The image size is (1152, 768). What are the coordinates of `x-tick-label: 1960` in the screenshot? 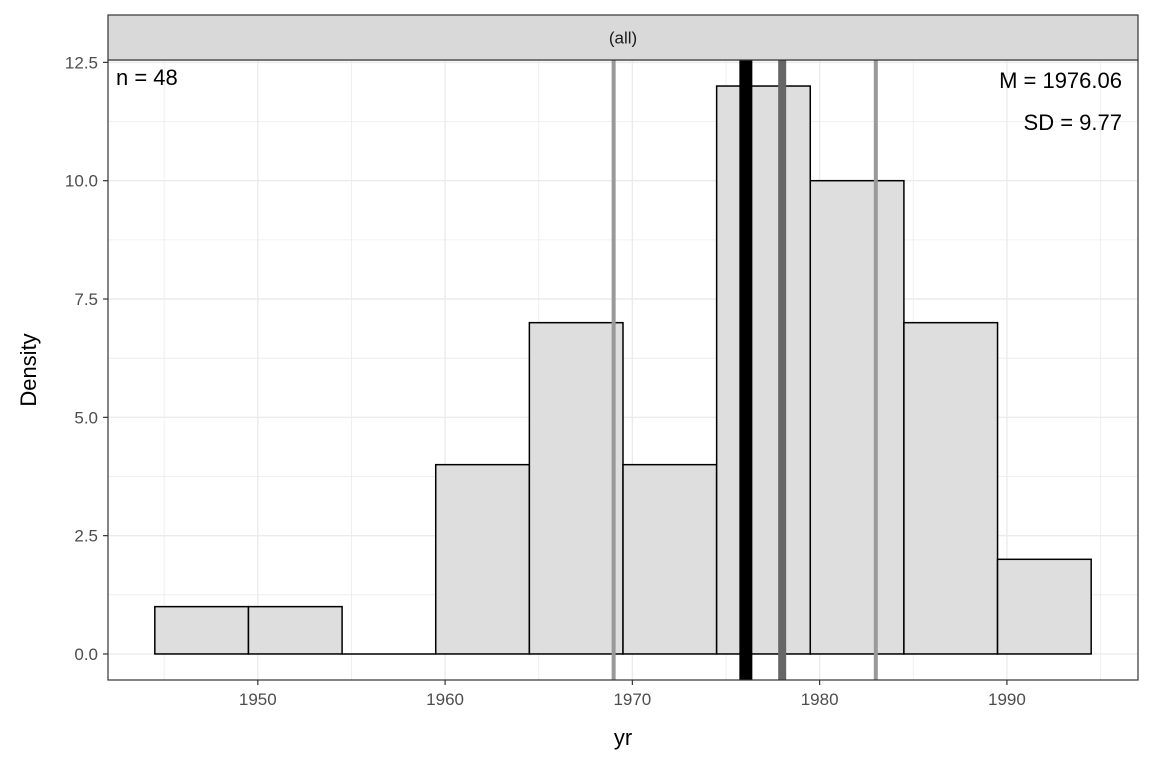 It's located at (445, 699).